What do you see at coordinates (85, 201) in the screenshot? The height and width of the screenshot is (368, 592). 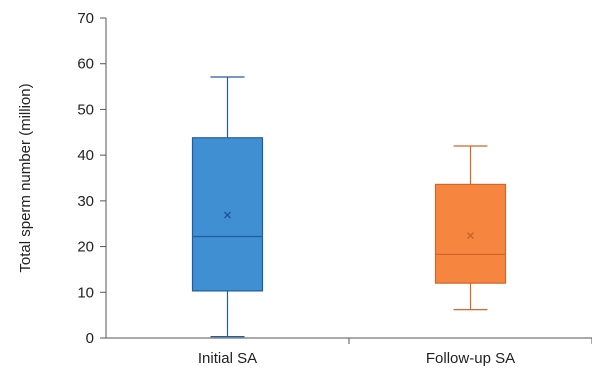 I see `y-tick-label: 30` at bounding box center [85, 201].